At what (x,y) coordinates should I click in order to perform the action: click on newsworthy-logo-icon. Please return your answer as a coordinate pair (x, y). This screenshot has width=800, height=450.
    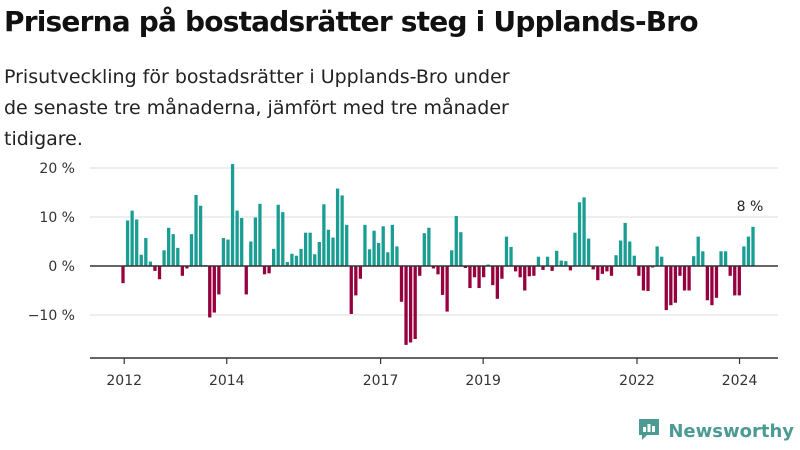
    Looking at the image, I should click on (649, 431).